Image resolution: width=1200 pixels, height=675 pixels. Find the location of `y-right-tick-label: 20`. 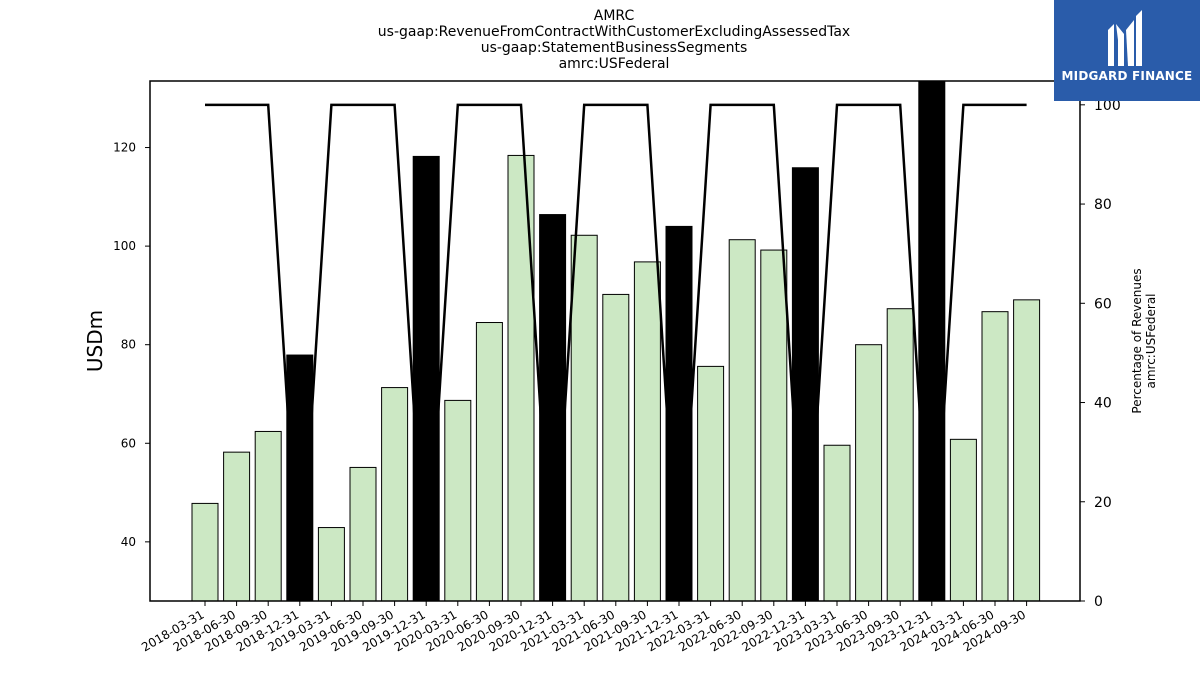

y-right-tick-label: 20 is located at coordinates (1103, 503).